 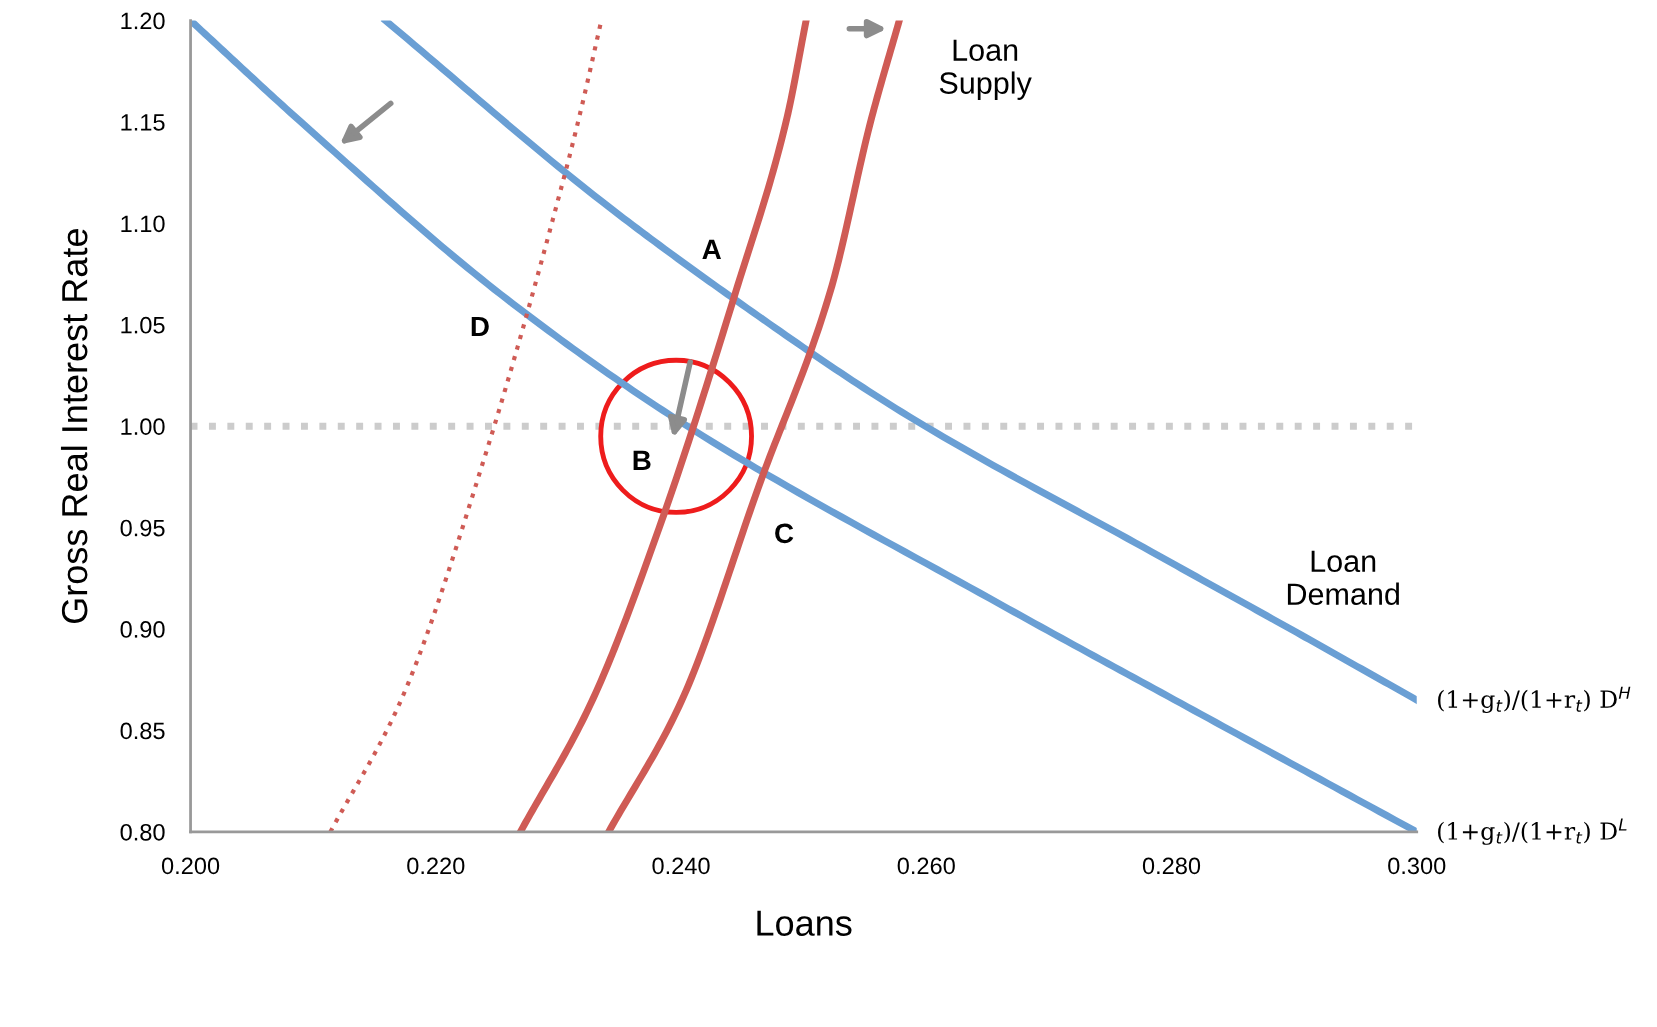 I want to click on annotation: Loan Supply, so click(x=985, y=69).